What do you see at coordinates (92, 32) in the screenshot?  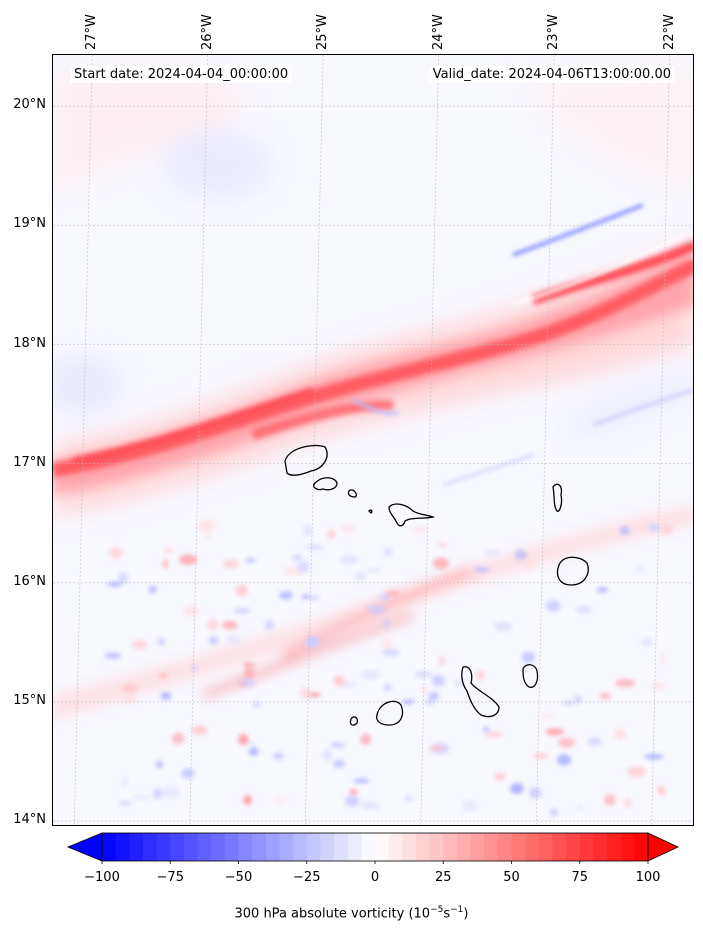 I see `longitude-label: 27°W` at bounding box center [92, 32].